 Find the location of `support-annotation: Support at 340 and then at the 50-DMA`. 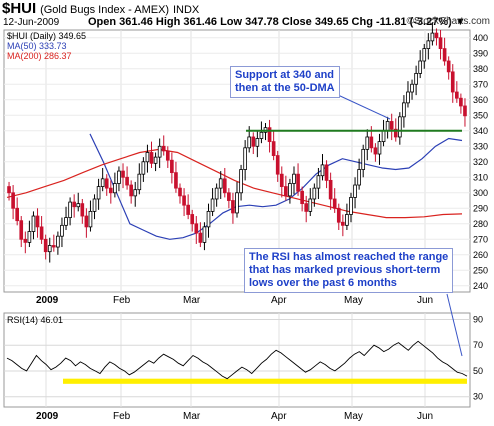

support-annotation: Support at 340 and then at the 50-DMA is located at coordinates (285, 82).